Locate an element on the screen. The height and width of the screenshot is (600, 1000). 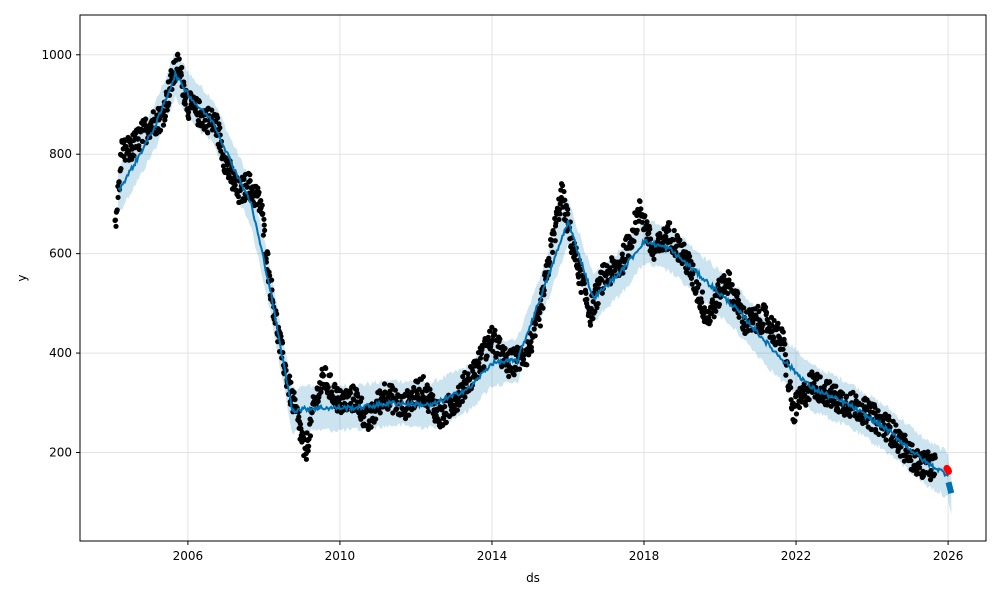
forecast-extension-line is located at coordinates (950, 488).